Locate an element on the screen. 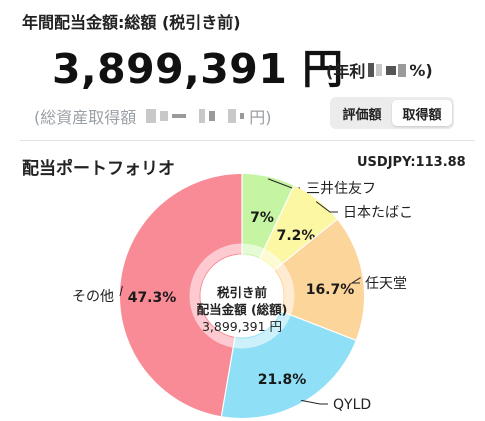  donut-center-label: 税引き前 配当金額 (総額) 3,899,391 円 is located at coordinates (242, 309).